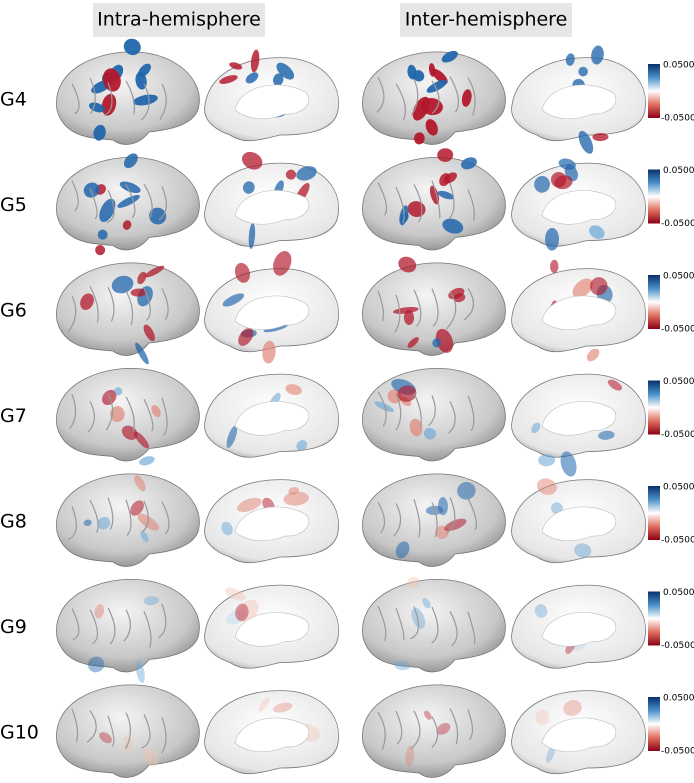 This screenshot has height=783, width=694. Describe the element at coordinates (13, 100) in the screenshot. I see `row-label: G4` at that location.